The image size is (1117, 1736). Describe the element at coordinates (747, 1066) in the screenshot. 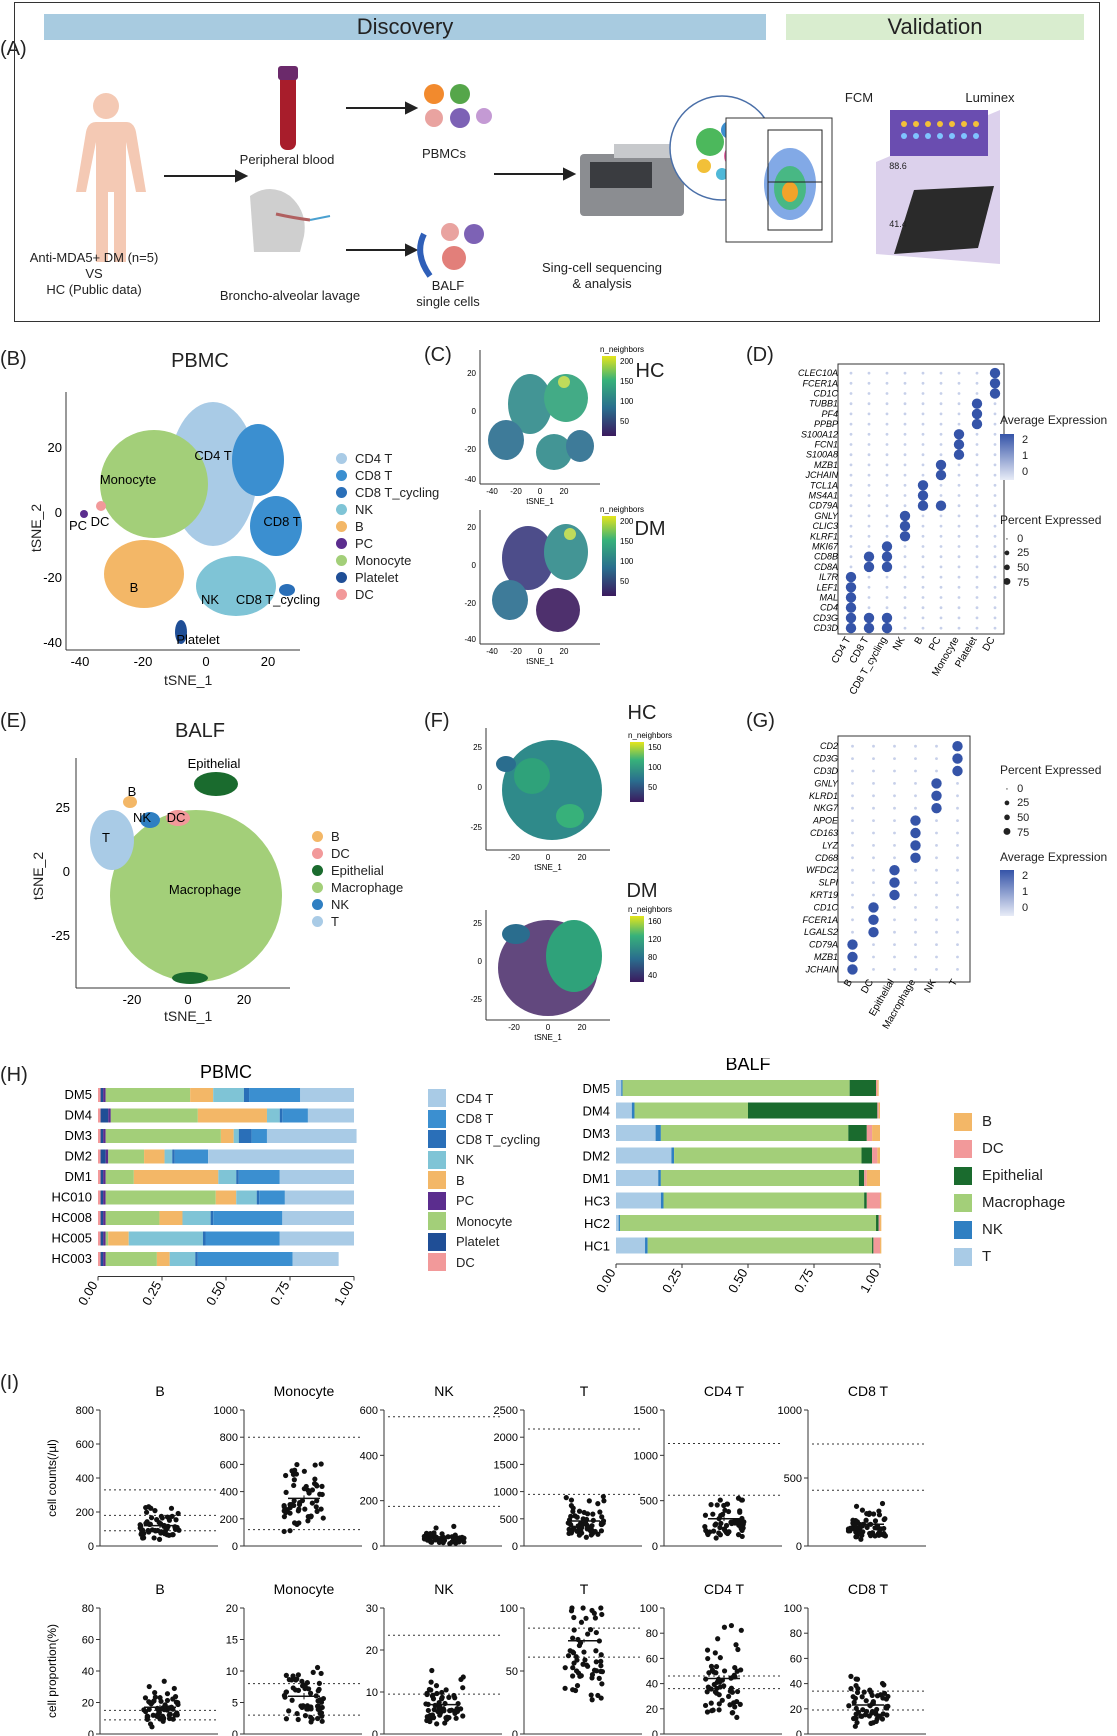

I see `bar-chart-title: BALF` at that location.